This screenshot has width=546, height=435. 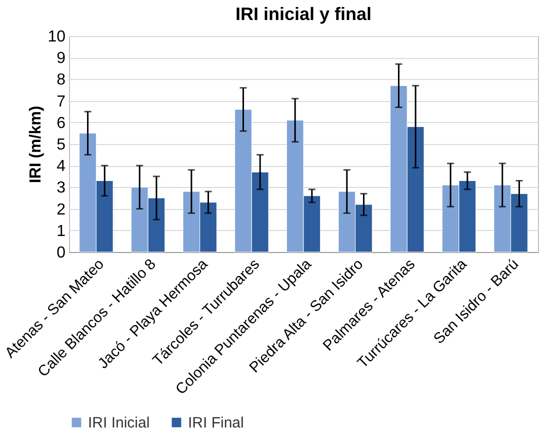 What do you see at coordinates (61, 101) in the screenshot?
I see `y-tick-label: 7` at bounding box center [61, 101].